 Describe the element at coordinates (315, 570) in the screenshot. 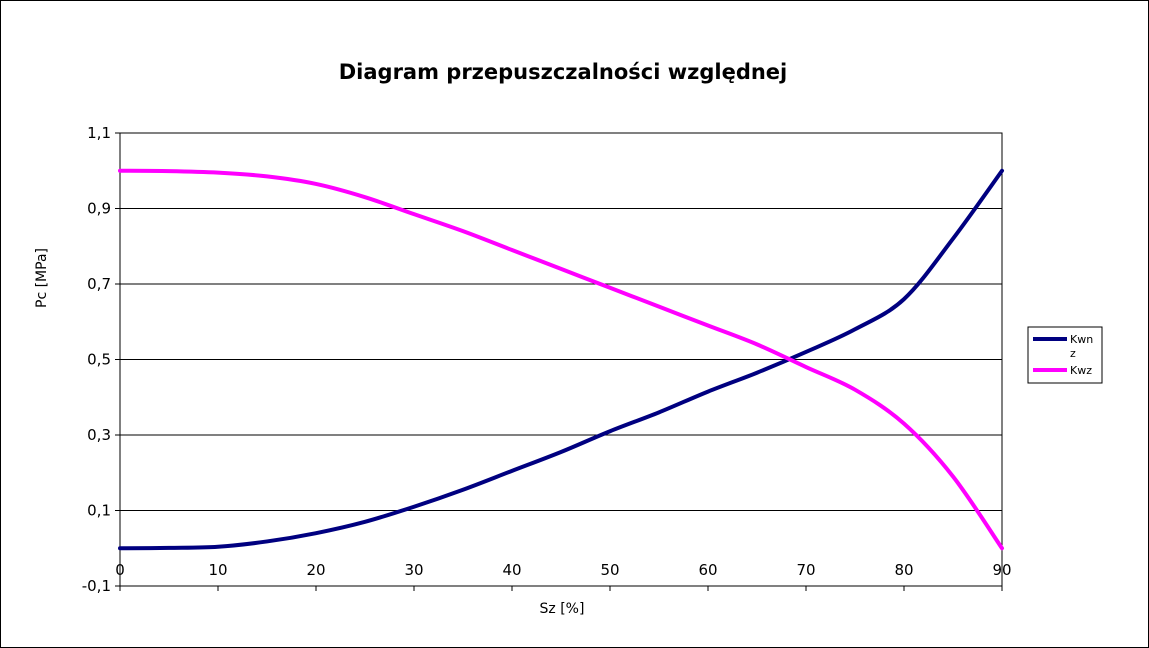

I see `x-tick-label: 20` at that location.